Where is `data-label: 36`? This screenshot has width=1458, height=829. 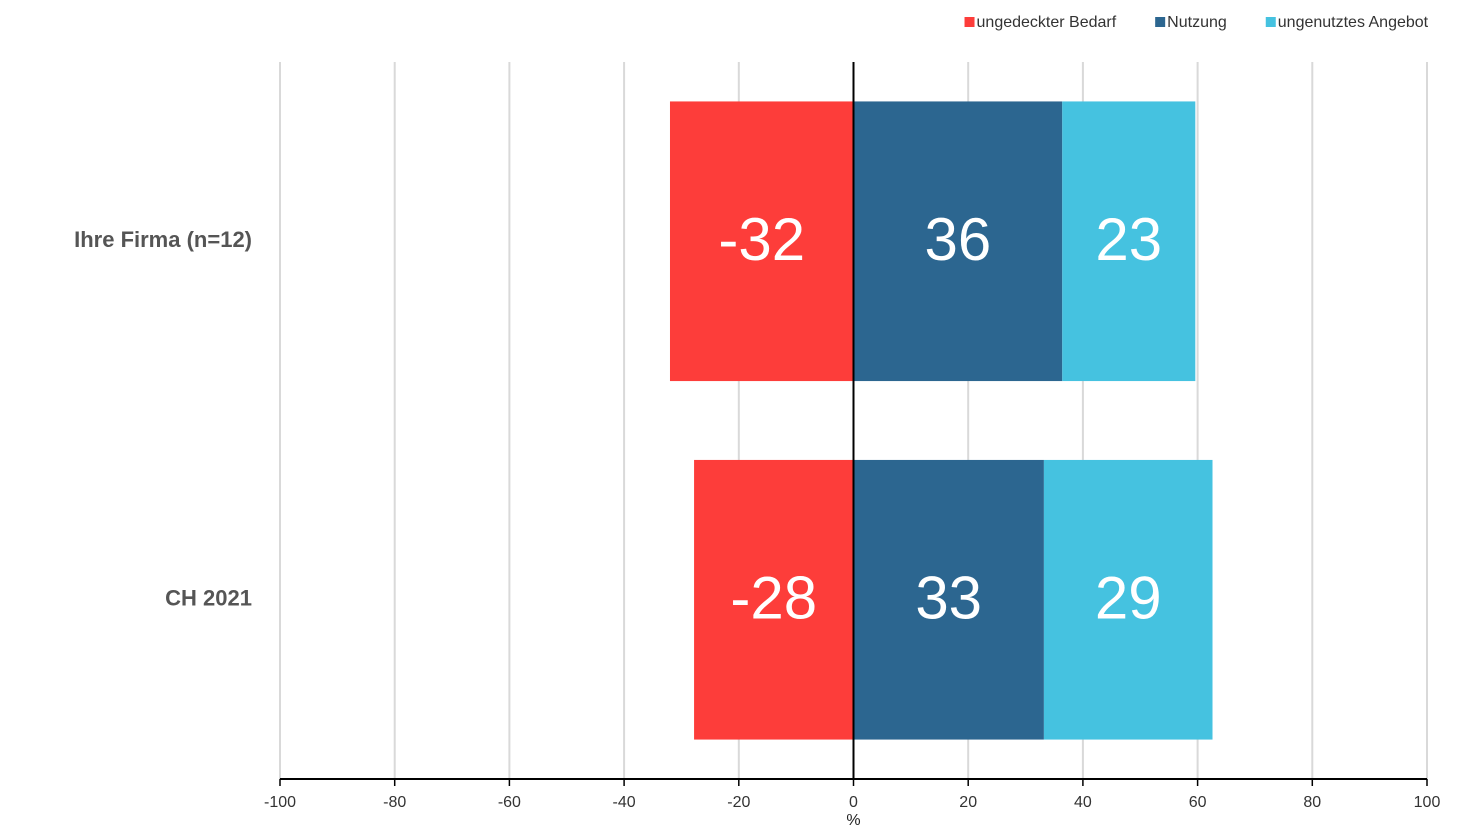
data-label: 36 is located at coordinates (958, 239).